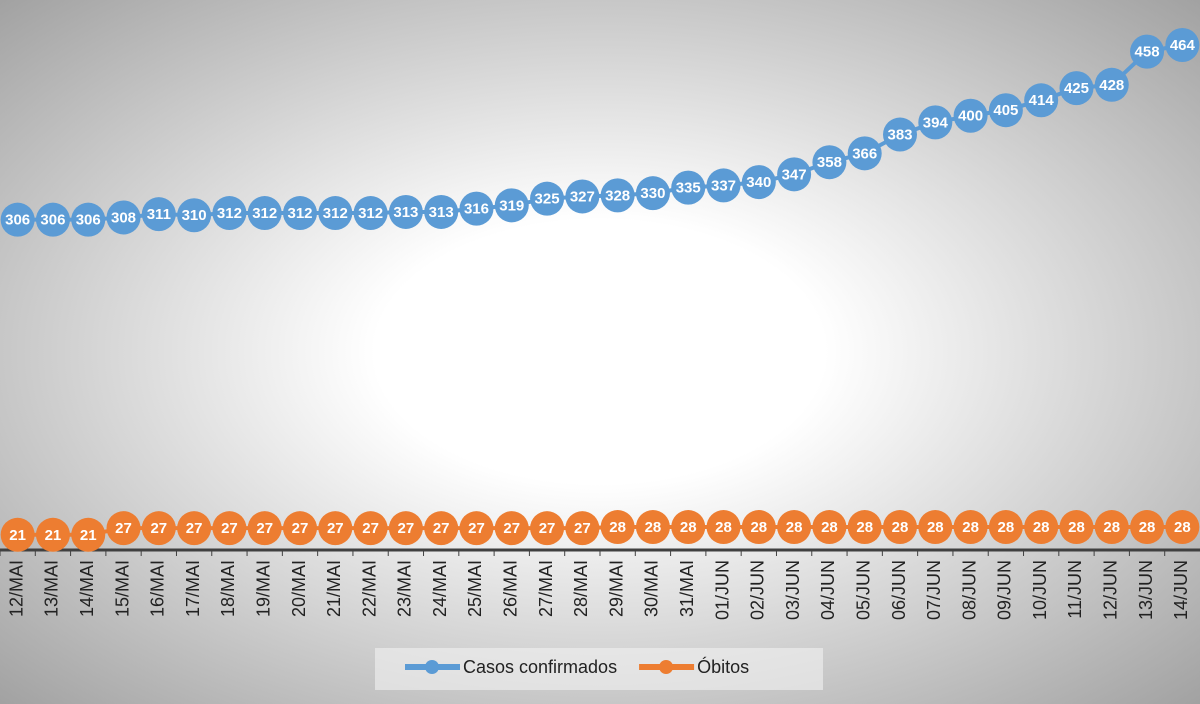  I want to click on data-label: 327, so click(582, 196).